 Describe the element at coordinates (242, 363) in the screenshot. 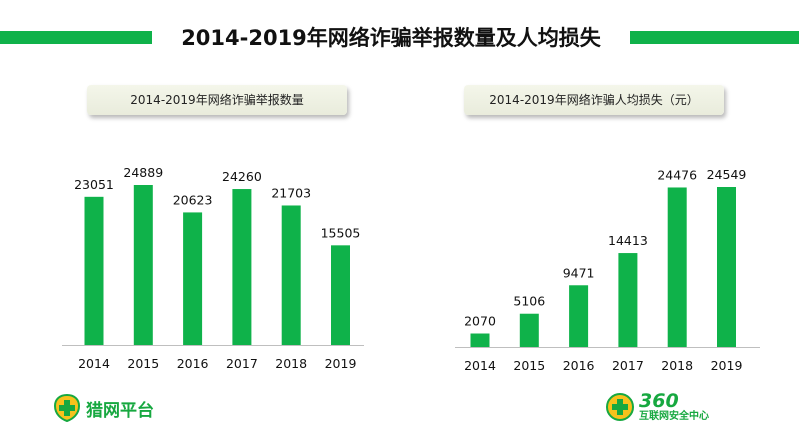

I see `tick-label-reports-2017: 2017` at that location.